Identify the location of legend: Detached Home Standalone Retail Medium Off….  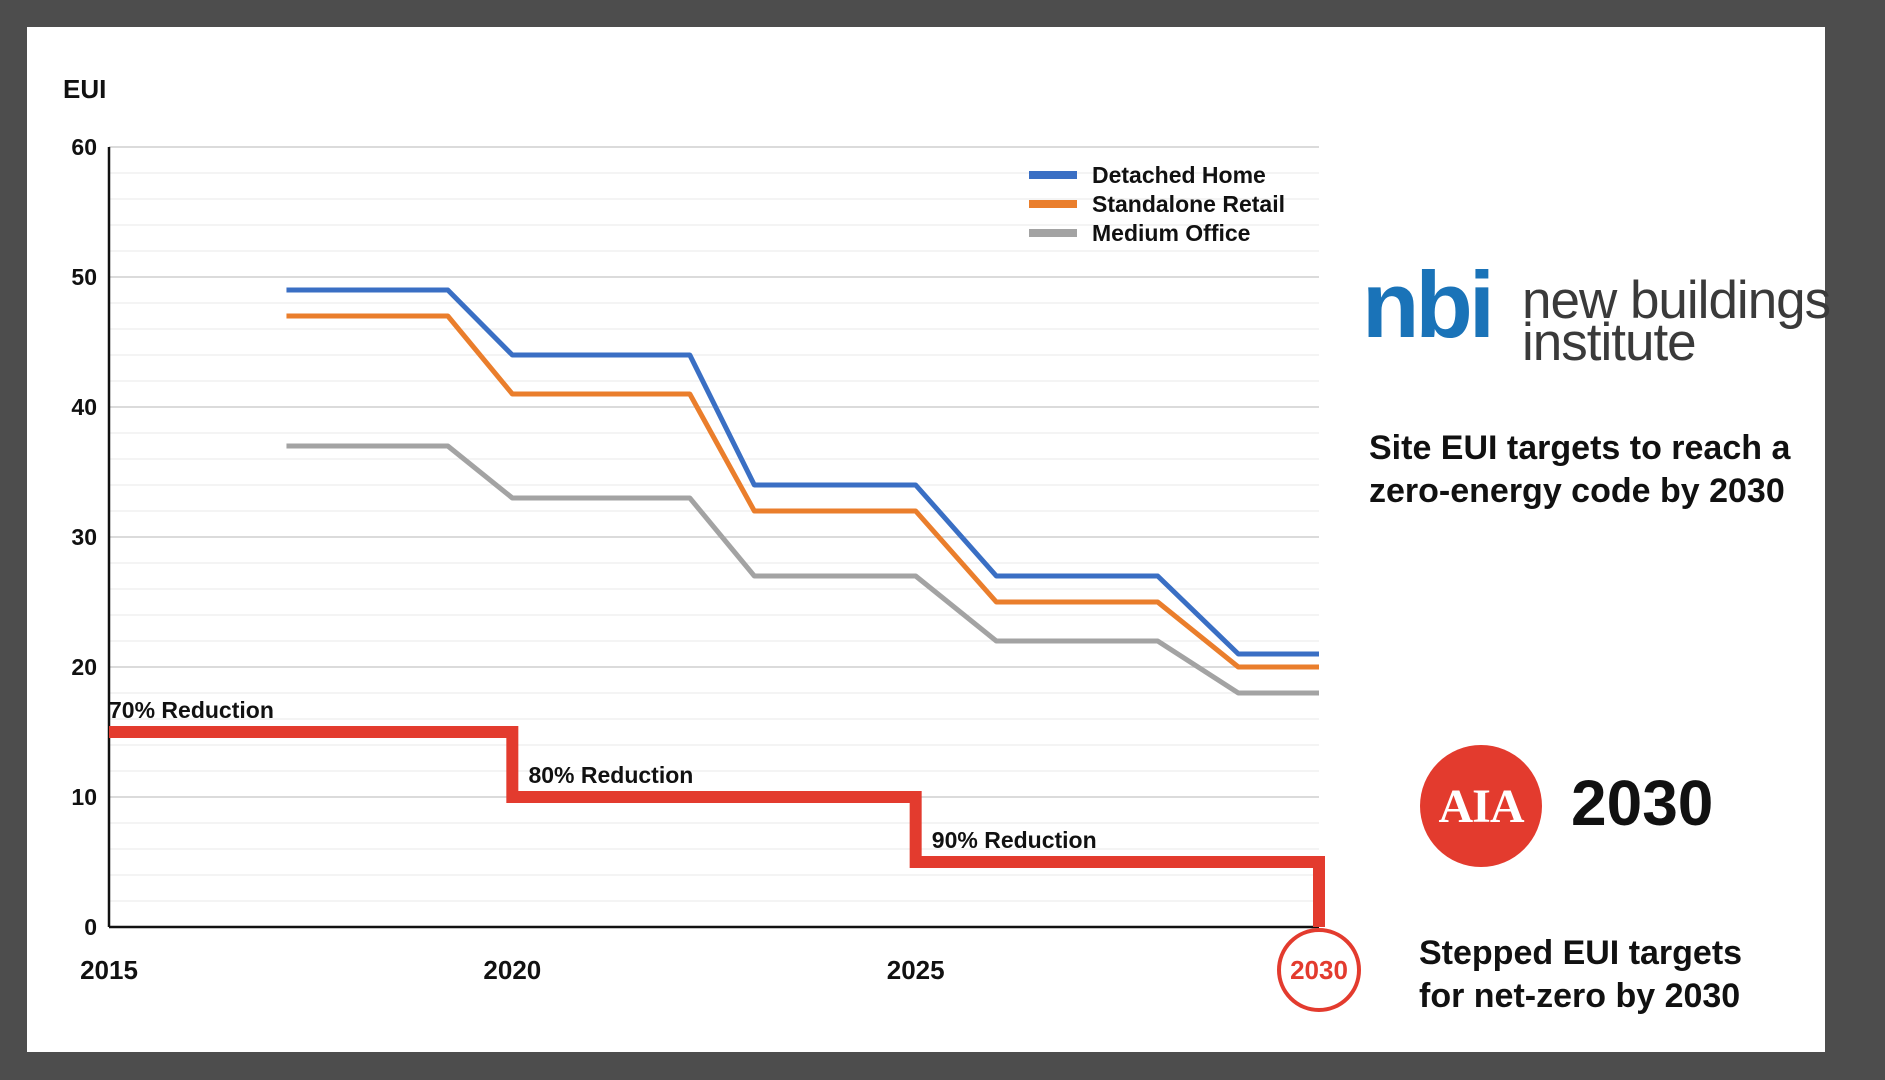
(1157, 204).